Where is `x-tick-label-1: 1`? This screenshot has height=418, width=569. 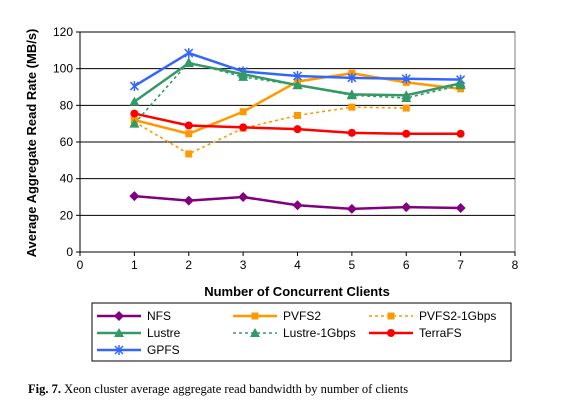
x-tick-label-1: 1 is located at coordinates (134, 265).